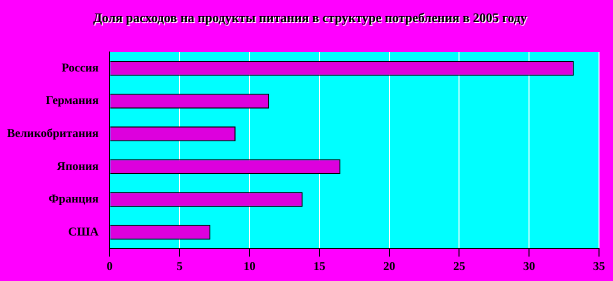 Image resolution: width=613 pixels, height=281 pixels. What do you see at coordinates (249, 265) in the screenshot?
I see `x-tick-label: 10` at bounding box center [249, 265].